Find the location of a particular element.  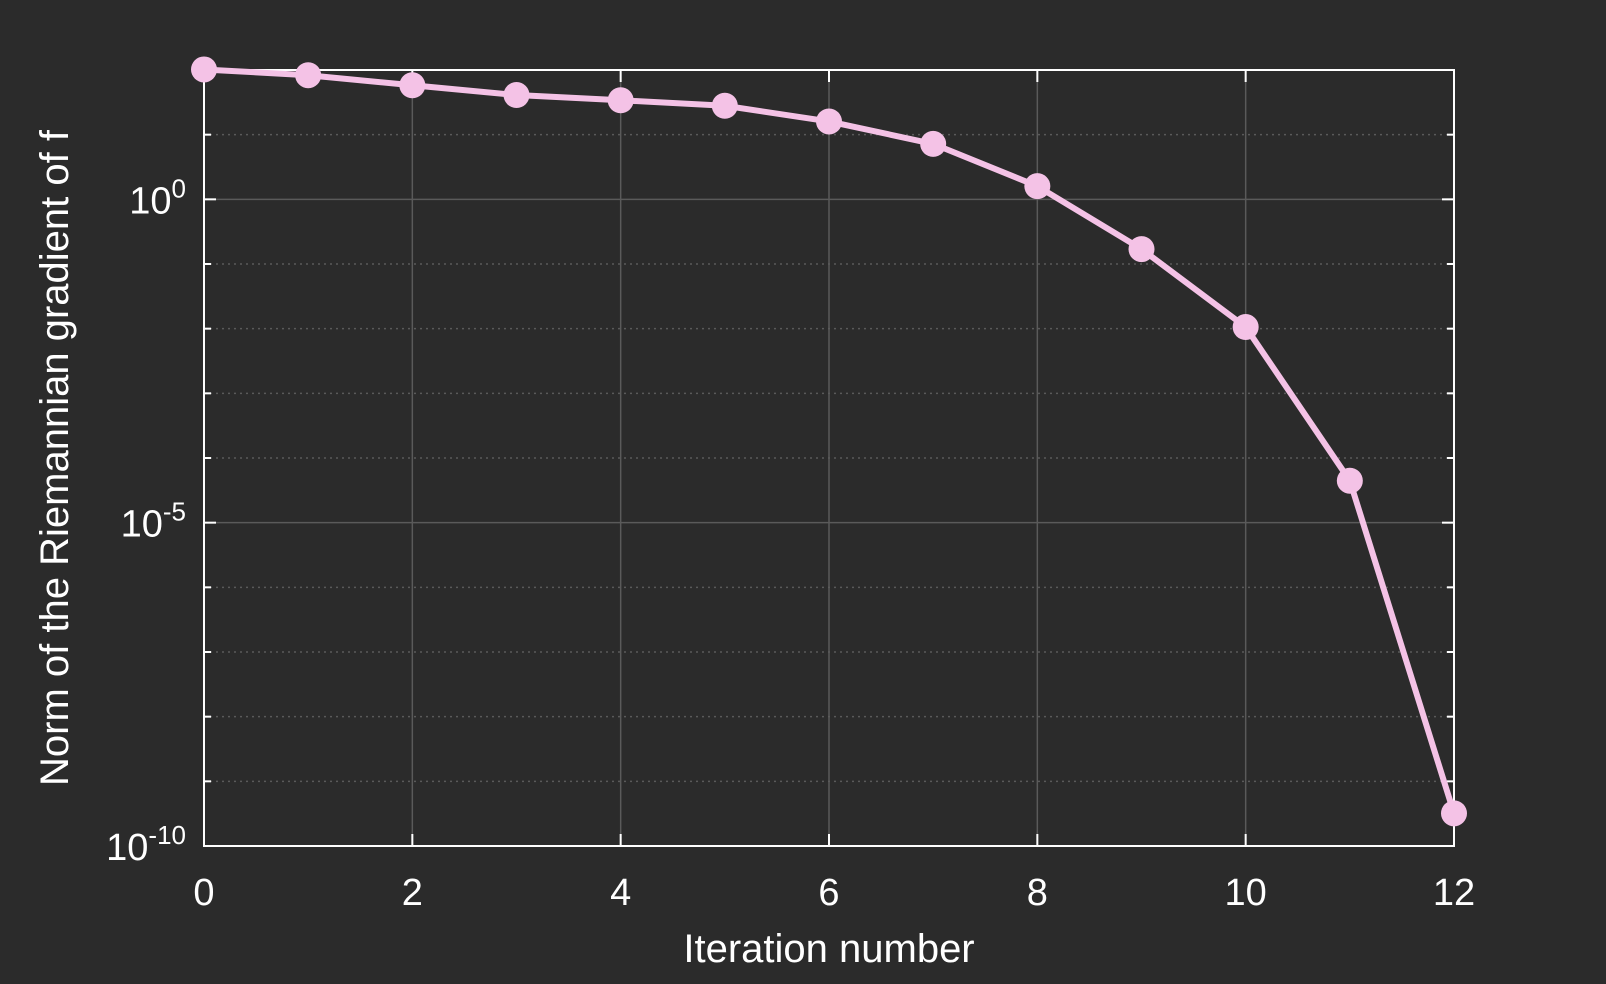

x-axis-title: Iteration number is located at coordinates (828, 949).